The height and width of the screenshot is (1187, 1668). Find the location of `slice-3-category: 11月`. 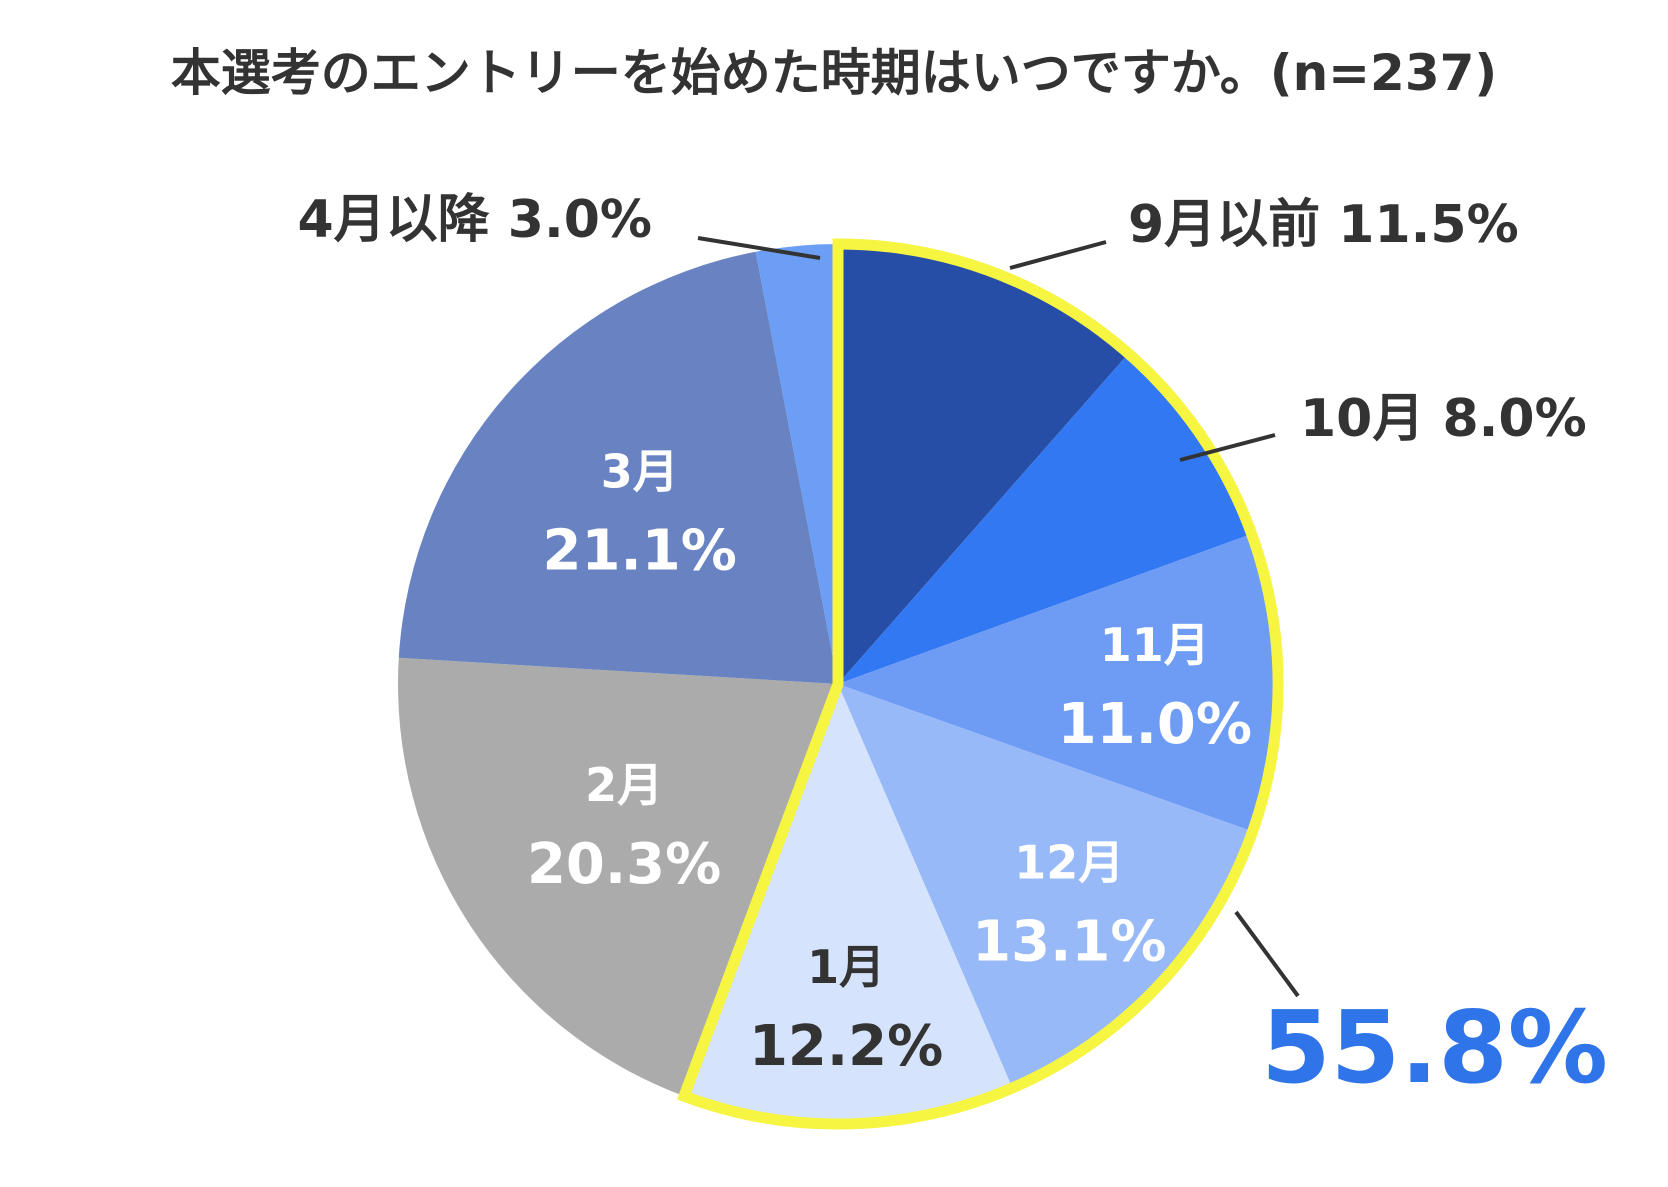

slice-3-category: 11月 is located at coordinates (1155, 645).